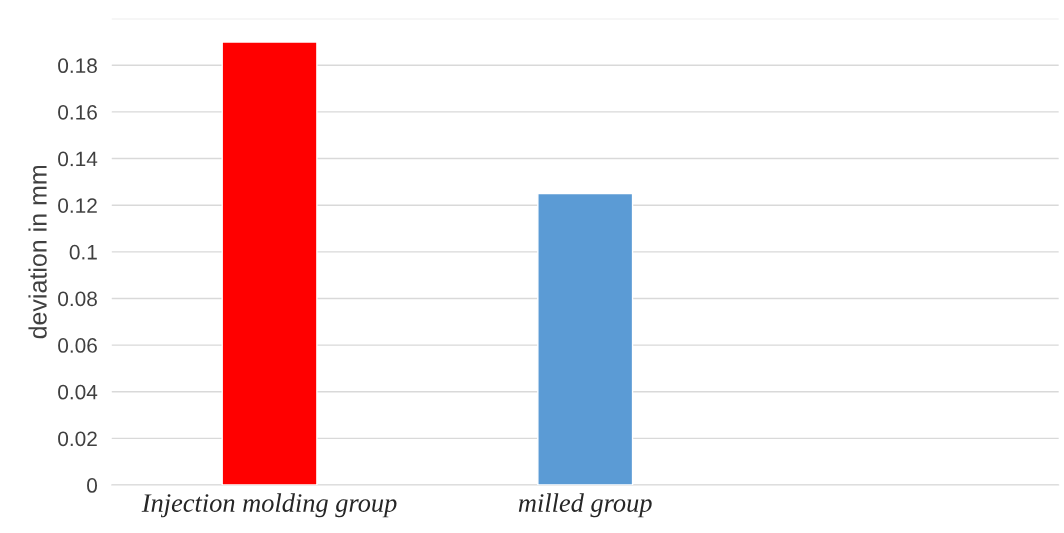 This screenshot has width=1064, height=533. I want to click on y-tick-label: 0.02, so click(77, 439).